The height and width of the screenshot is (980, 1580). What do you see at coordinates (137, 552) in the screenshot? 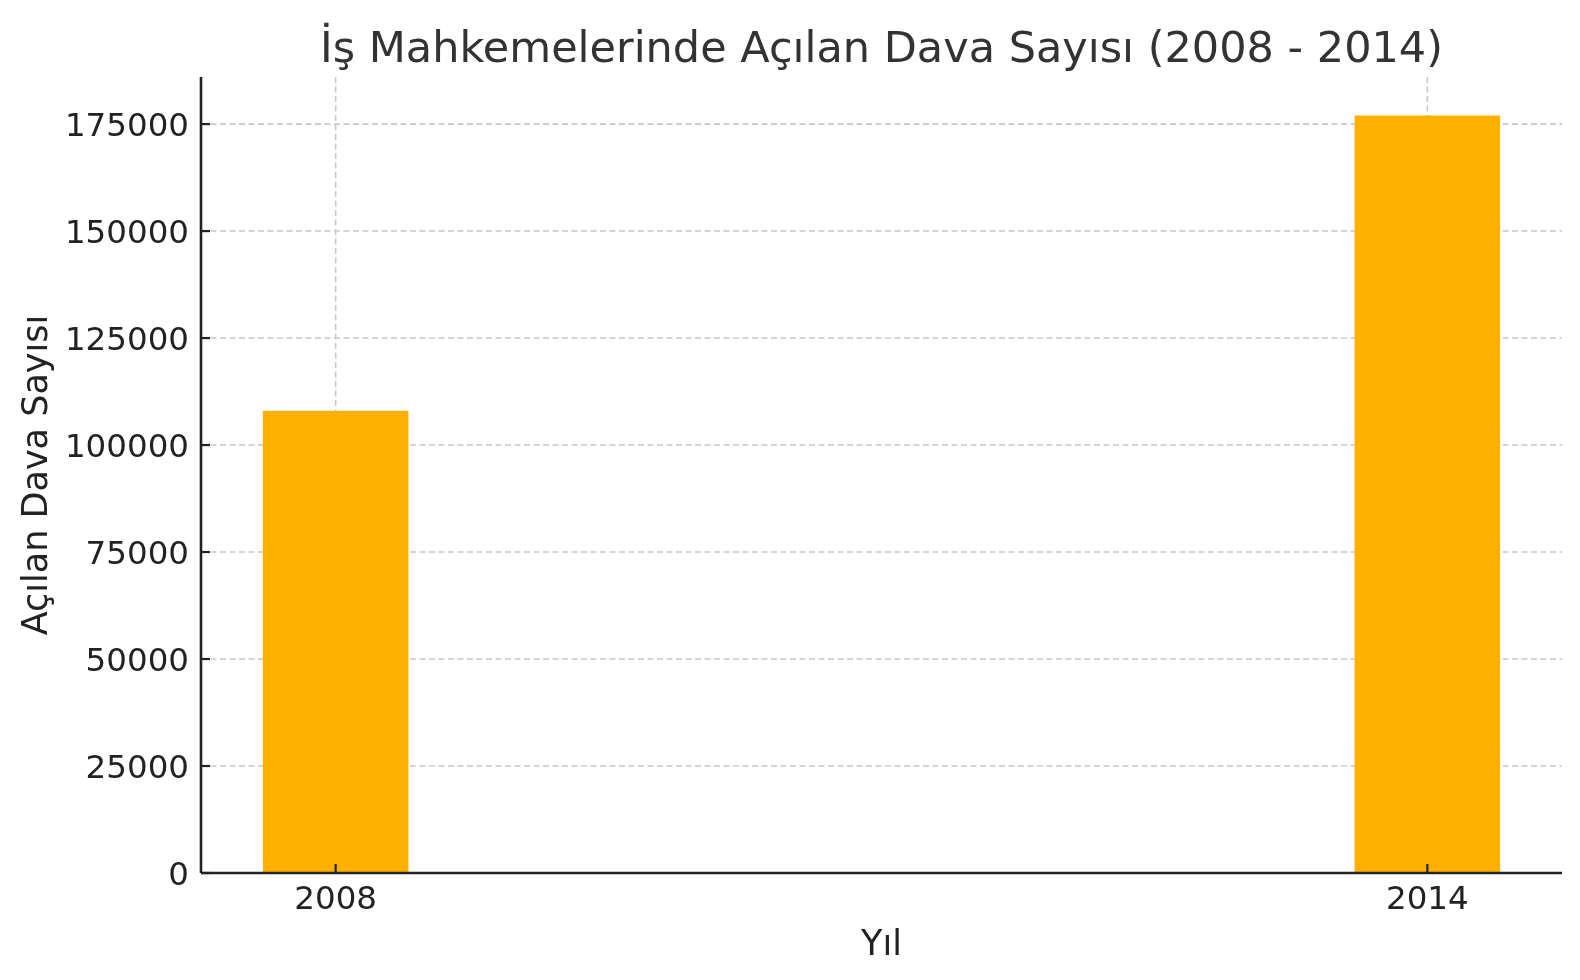
I see `y-tick-label: 75000` at bounding box center [137, 552].